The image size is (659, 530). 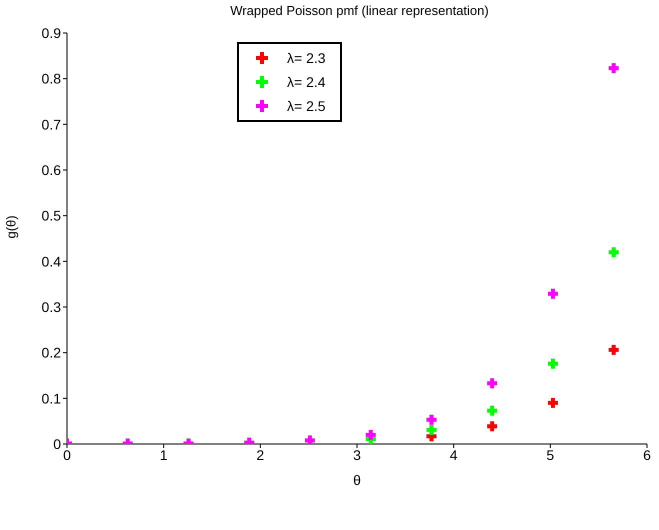 I want to click on y-tick-label: 0.1, so click(x=52, y=398).